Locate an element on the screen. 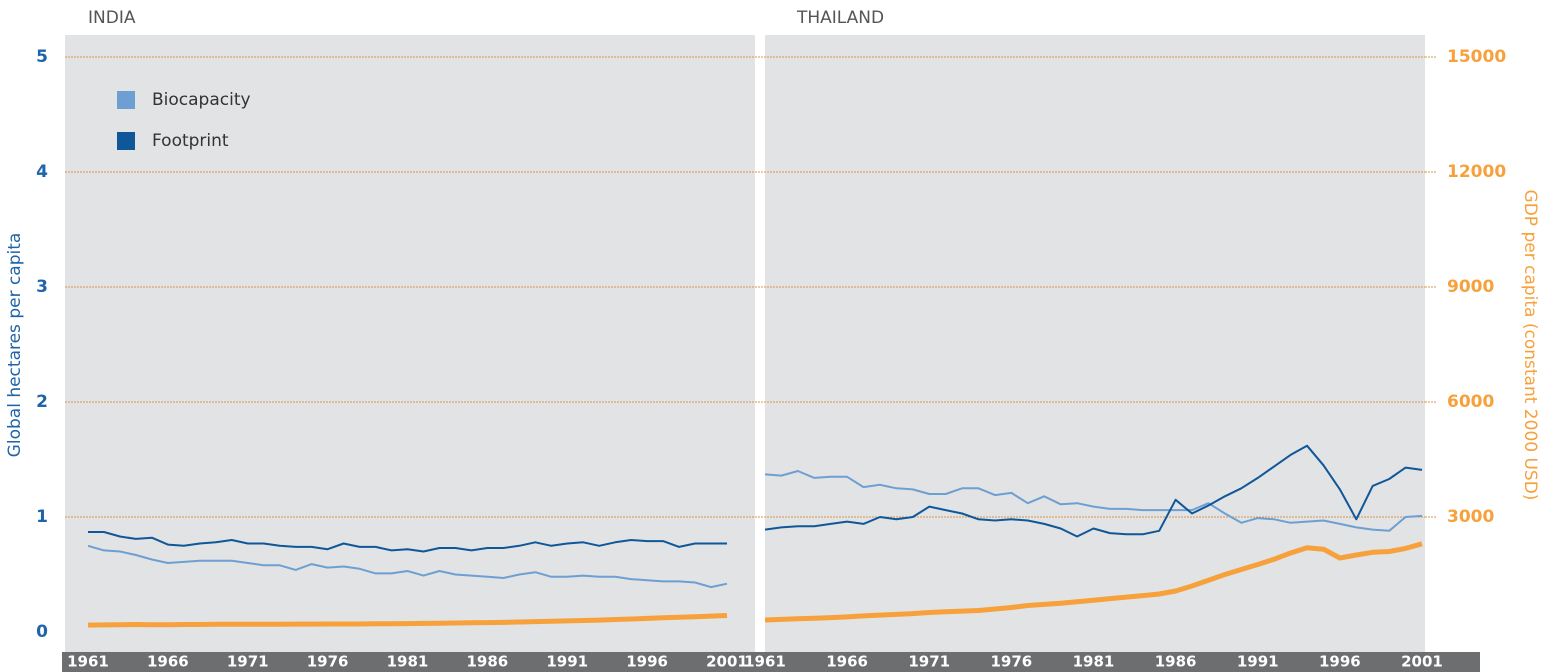 Image resolution: width=1551 pixels, height=672 pixels. panel-title: THAILAND is located at coordinates (840, 18).